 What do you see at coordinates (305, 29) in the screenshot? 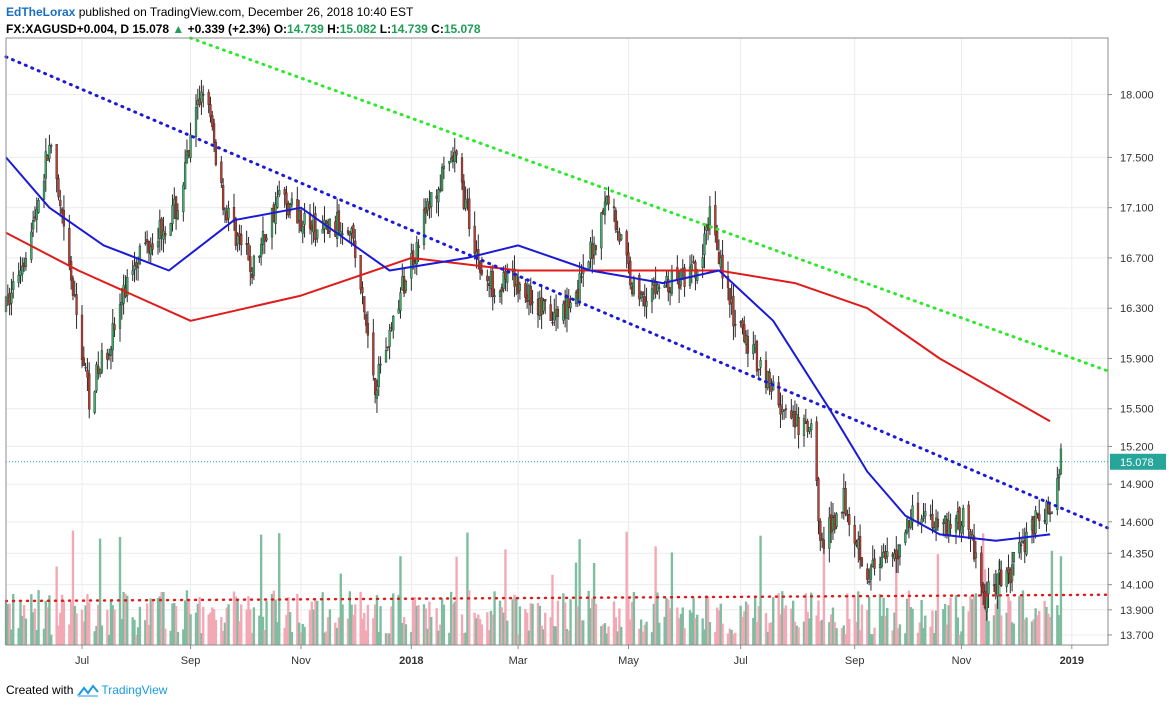
I see `open-value: 14.739` at bounding box center [305, 29].